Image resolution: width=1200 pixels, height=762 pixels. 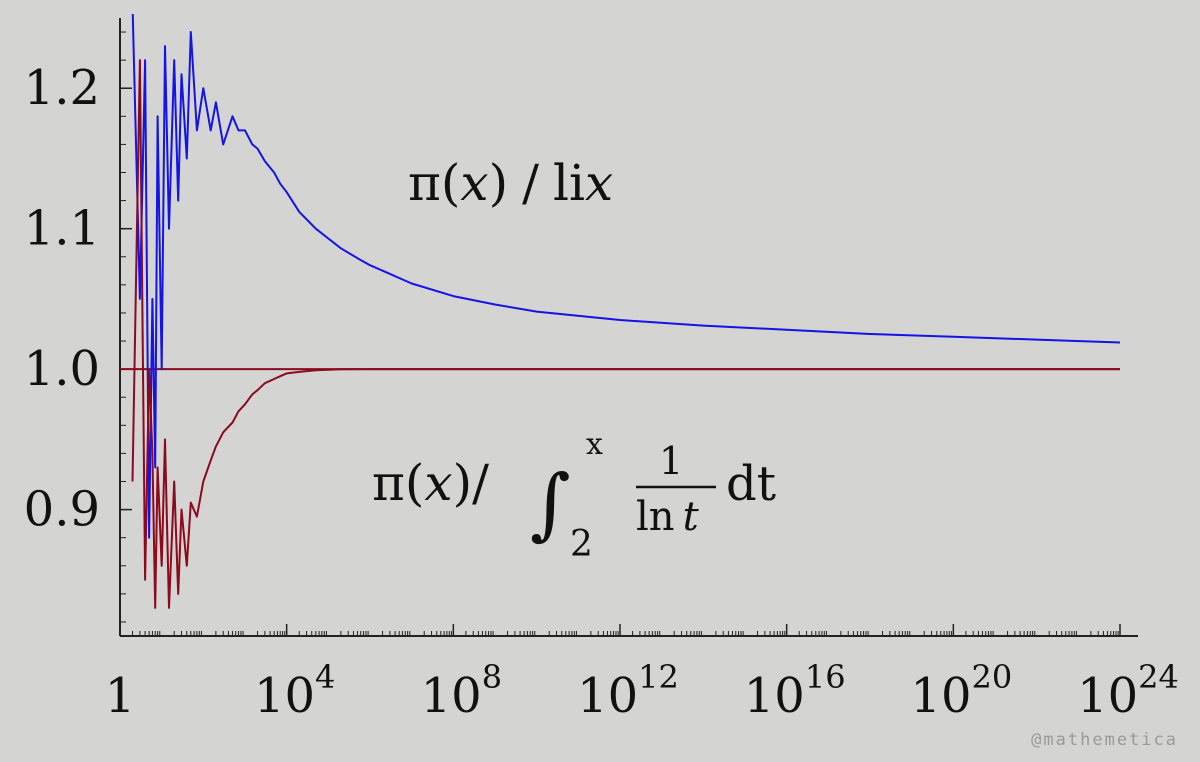 What do you see at coordinates (550, 504) in the screenshot?
I see `integral-sign: ∫` at bounding box center [550, 504].